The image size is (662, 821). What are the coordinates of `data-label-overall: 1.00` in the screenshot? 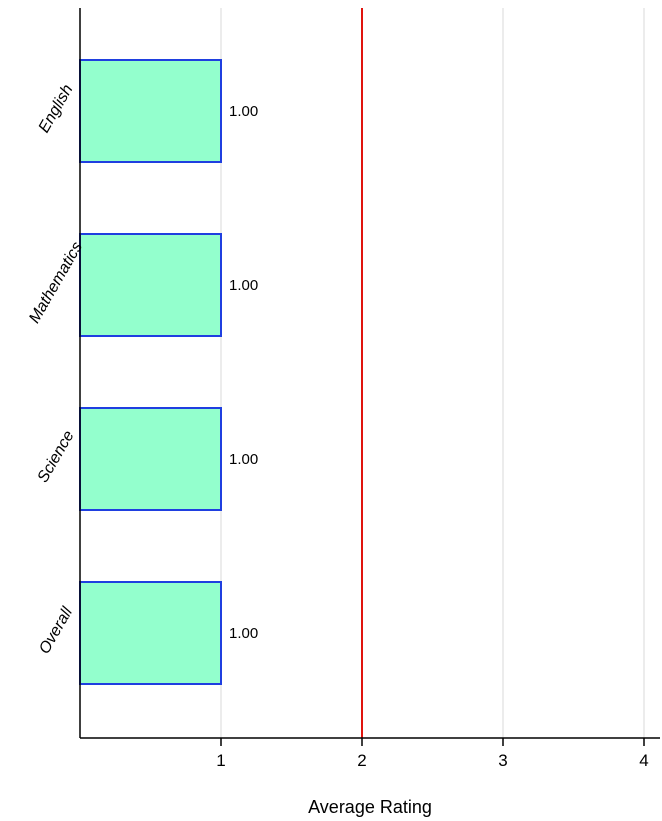 It's located at (243, 633).